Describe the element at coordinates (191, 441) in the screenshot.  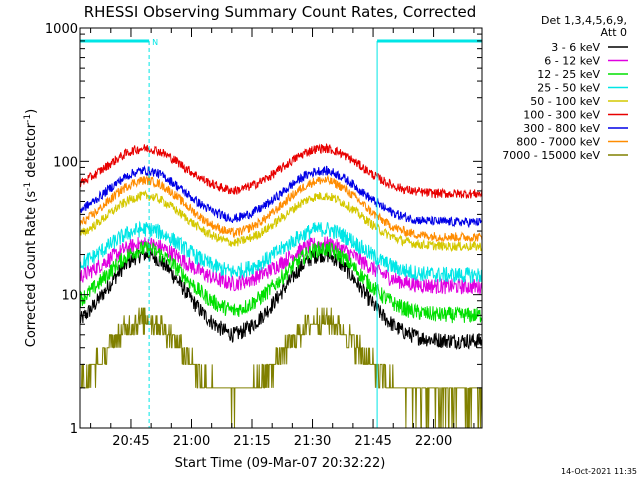
I see `x-tick-label: 21:00` at that location.